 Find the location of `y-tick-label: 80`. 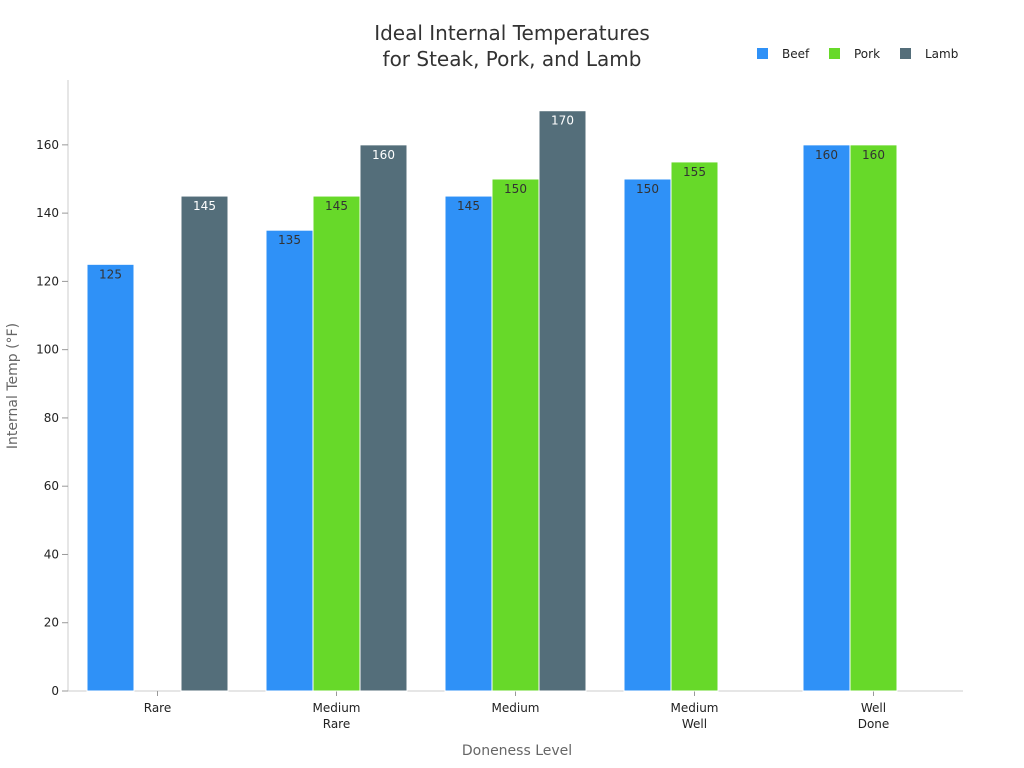

y-tick-label: 80 is located at coordinates (51, 418).